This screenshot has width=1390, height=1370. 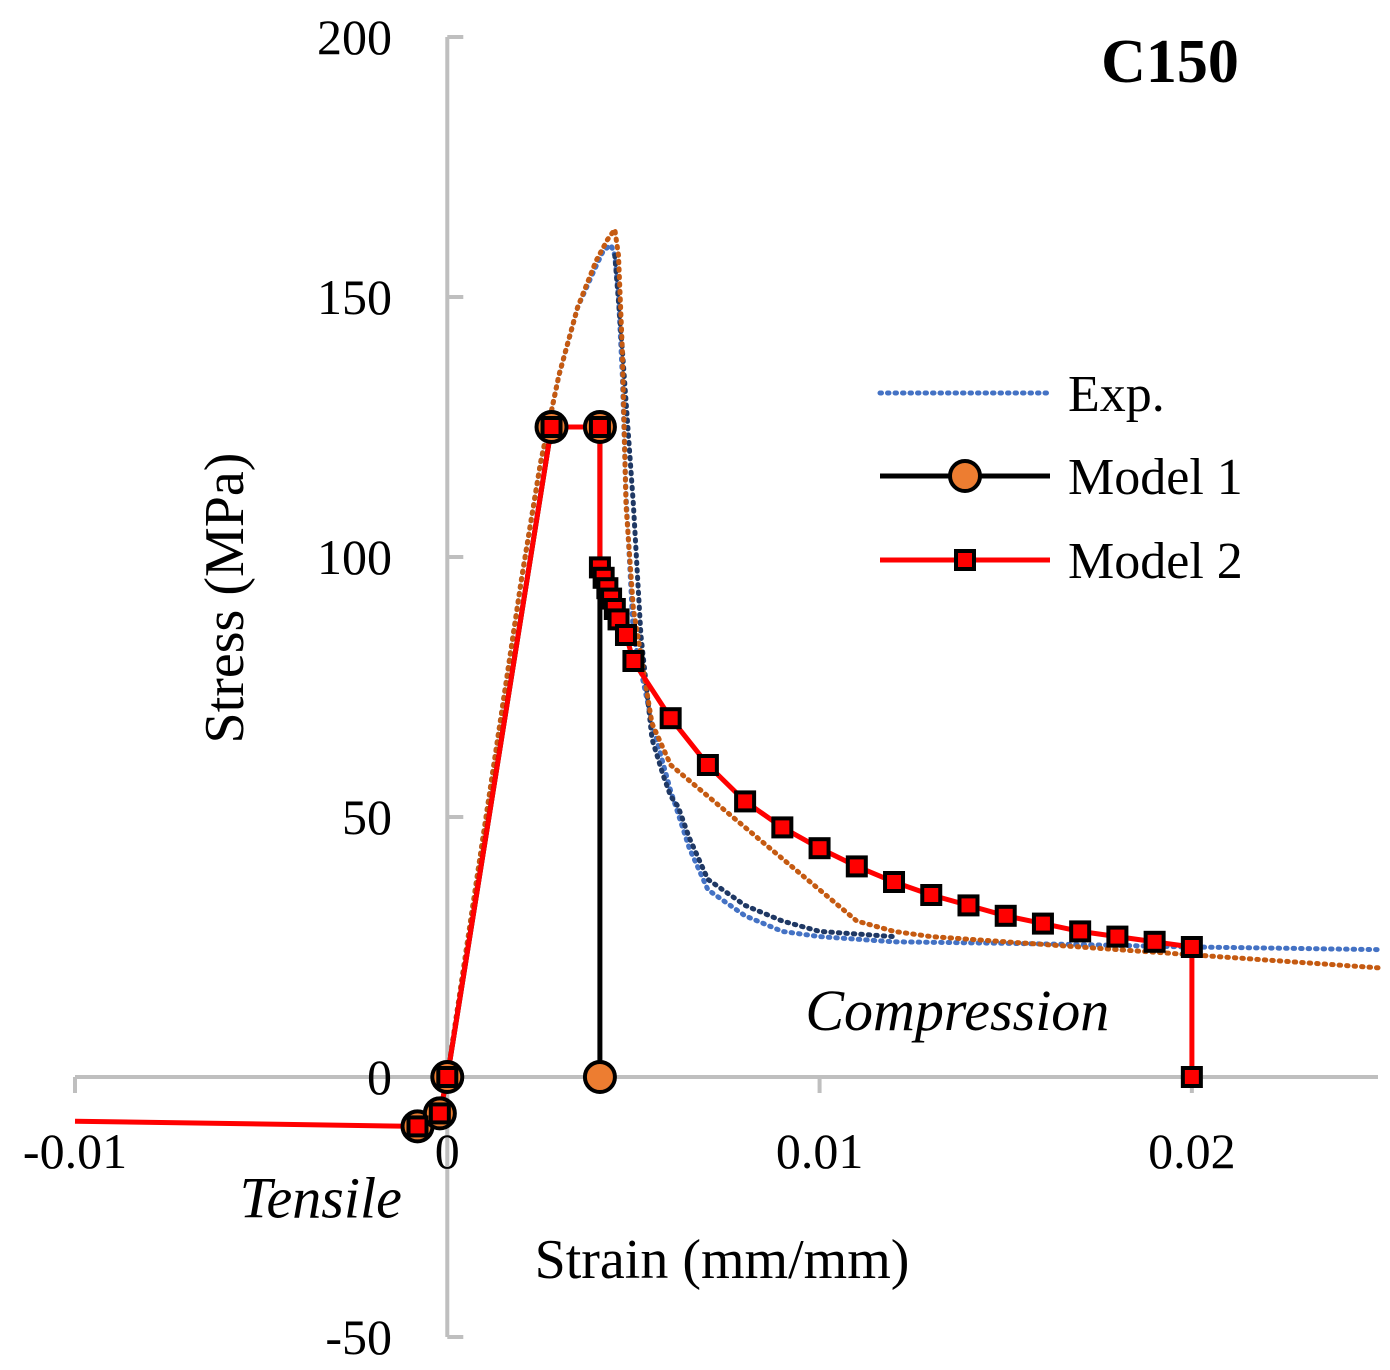 I want to click on legend: Exp. Model 1 Model 2, so click(x=1060, y=478).